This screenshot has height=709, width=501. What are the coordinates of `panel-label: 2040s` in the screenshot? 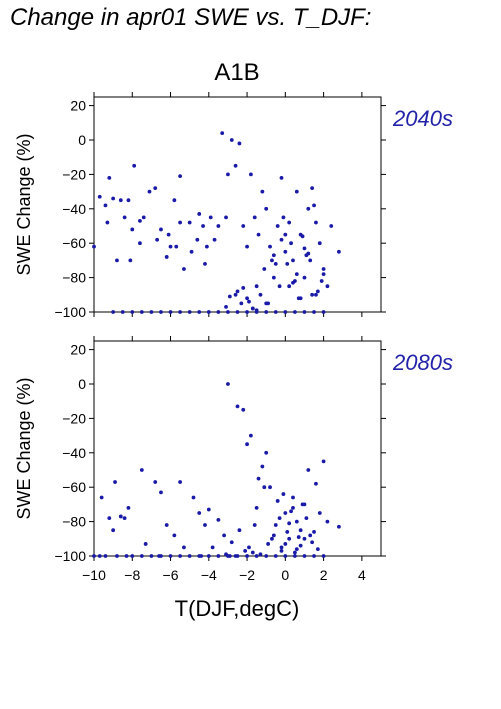 It's located at (422, 118).